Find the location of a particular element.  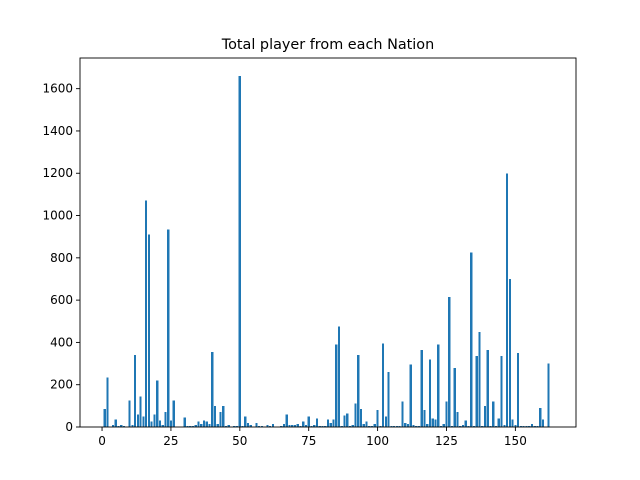

y-tick-label: 1600 is located at coordinates (57, 89).